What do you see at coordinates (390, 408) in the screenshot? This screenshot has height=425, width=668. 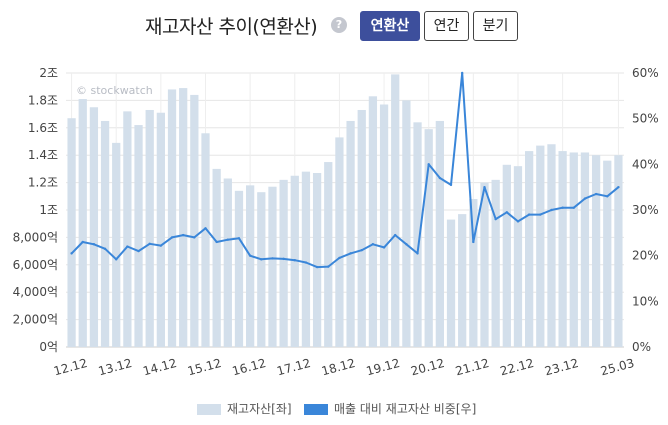 I see `legend-item-line: 매출 대비 재고자산 비중[우]` at bounding box center [390, 408].